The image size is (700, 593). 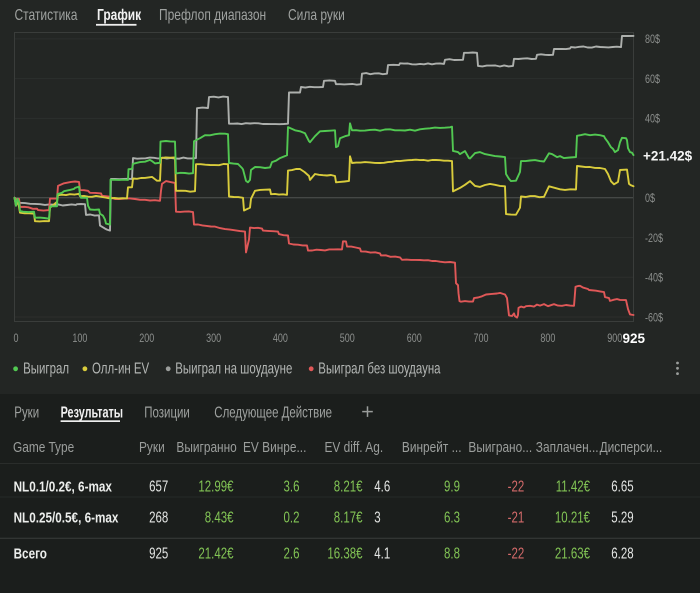 I want to click on svg-text: 6.28, so click(x=622, y=553).